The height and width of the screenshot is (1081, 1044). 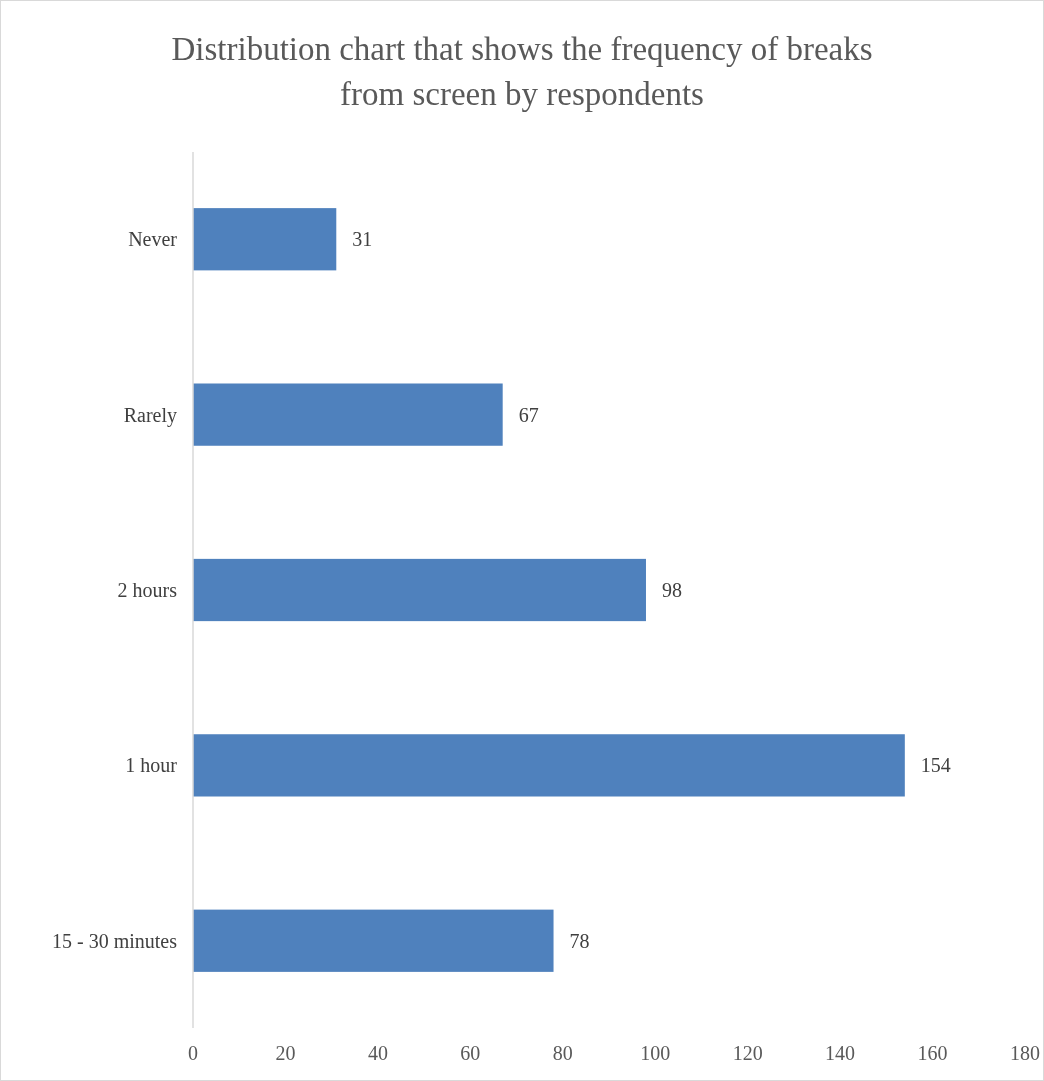 I want to click on x-tick-label: 0, so click(x=193, y=1053).